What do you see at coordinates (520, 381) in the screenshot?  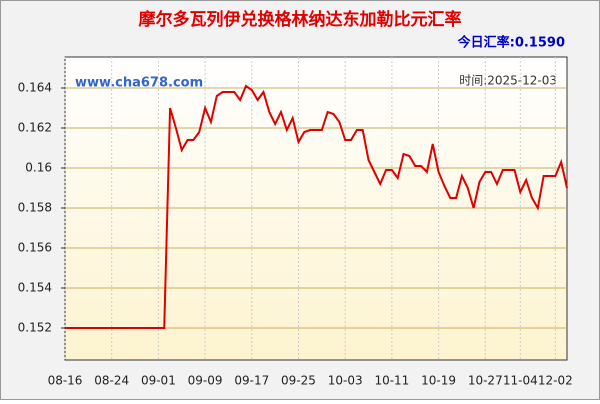 I see `x-tick-label: 11-04` at bounding box center [520, 381].